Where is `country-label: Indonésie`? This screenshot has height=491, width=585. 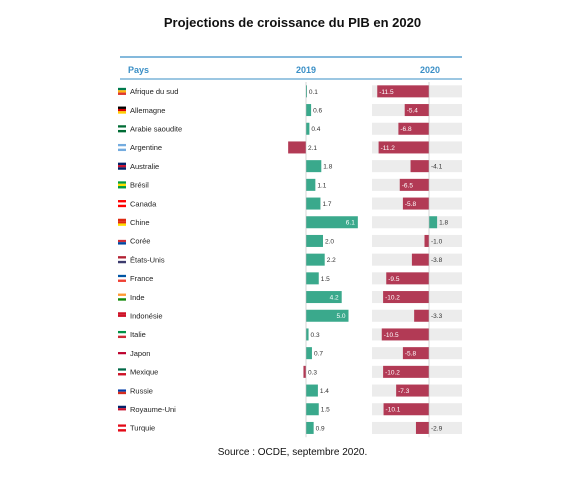 country-label: Indonésie is located at coordinates (146, 315).